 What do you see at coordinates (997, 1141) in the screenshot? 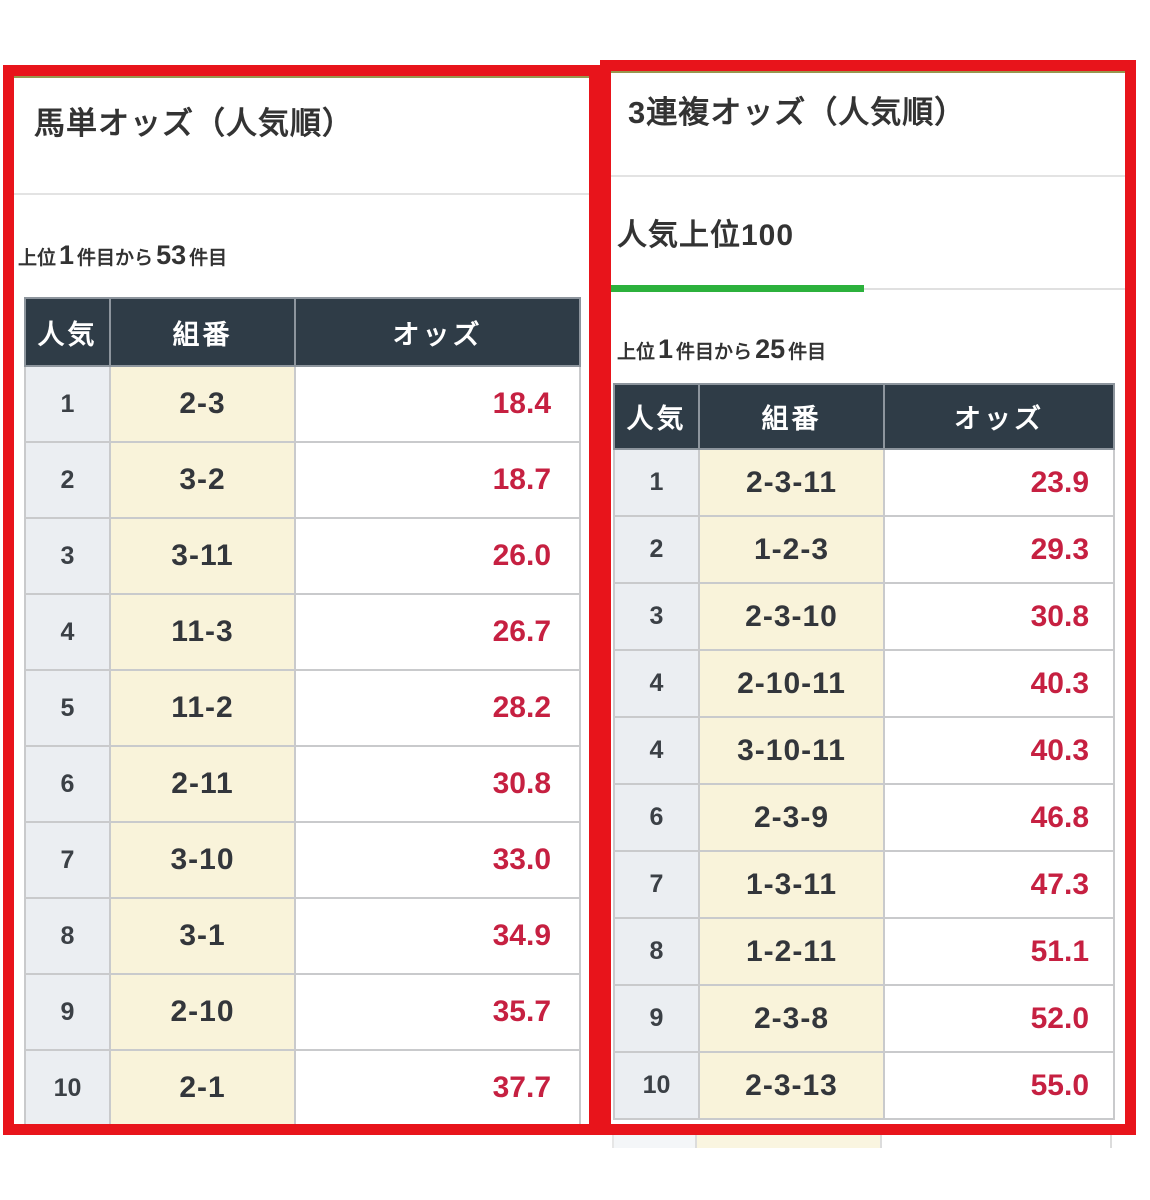
I see `clipped-odds-cell` at bounding box center [997, 1141].